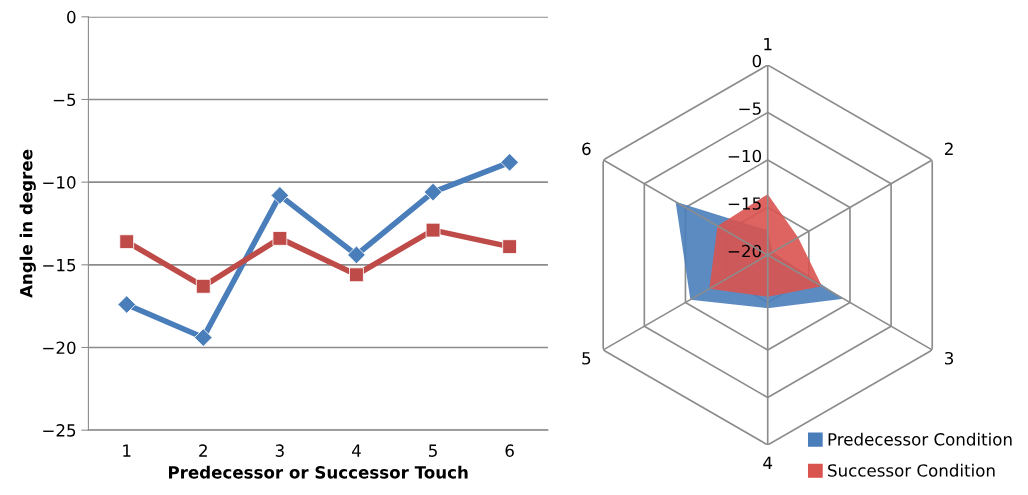  I want to click on x-tick-label: 2, so click(203, 450).